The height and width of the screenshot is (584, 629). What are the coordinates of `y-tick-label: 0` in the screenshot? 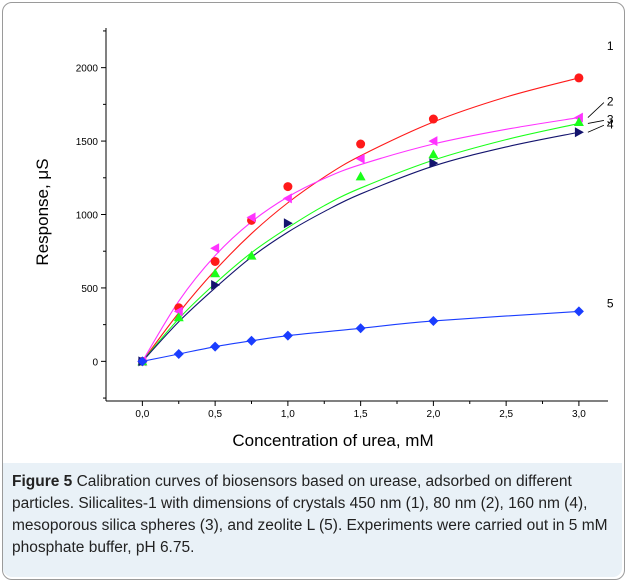 It's located at (95, 362).